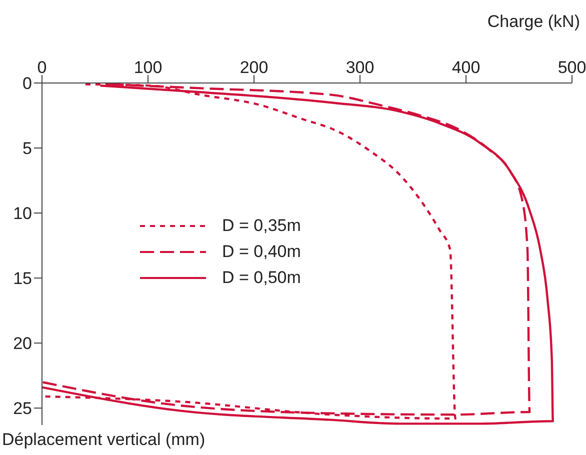  I want to click on x-tick-label: 500, so click(572, 67).